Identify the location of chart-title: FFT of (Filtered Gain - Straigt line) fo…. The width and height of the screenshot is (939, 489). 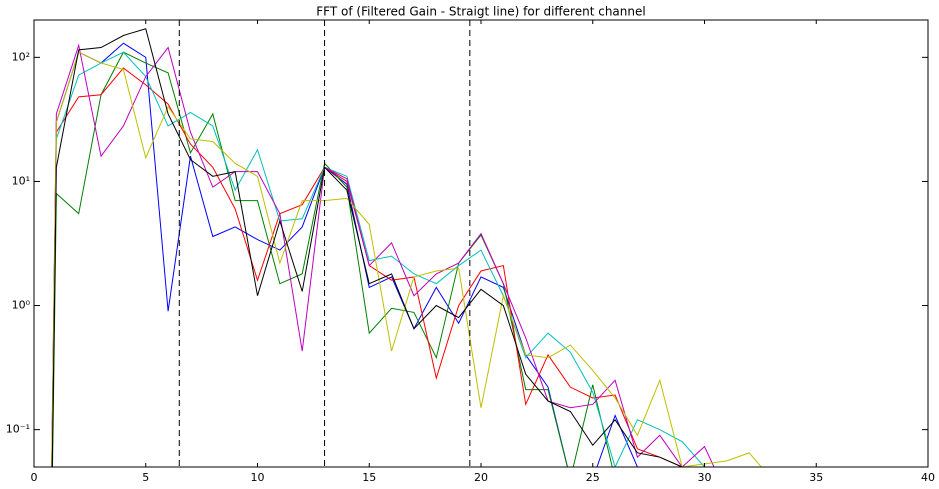
(480, 12).